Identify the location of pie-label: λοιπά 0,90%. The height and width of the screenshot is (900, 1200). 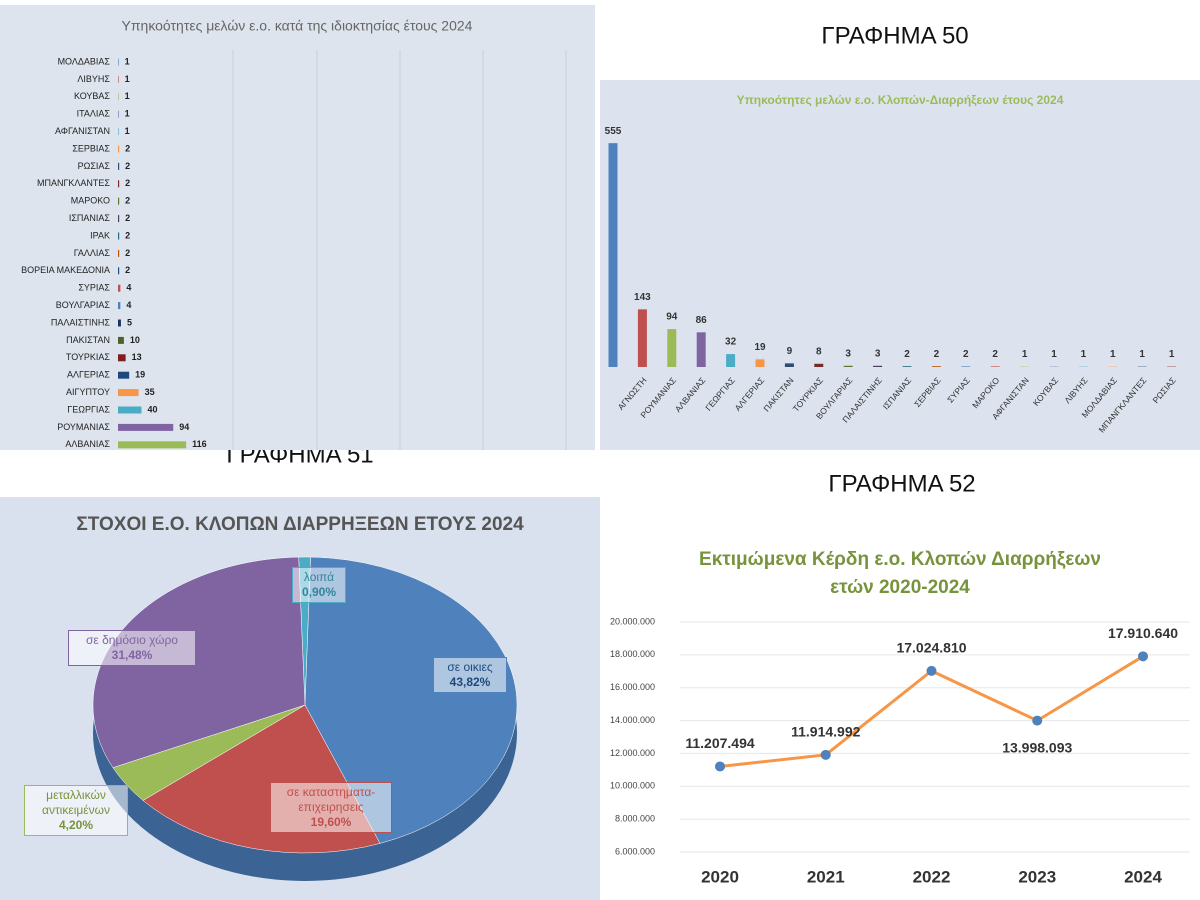
(319, 585).